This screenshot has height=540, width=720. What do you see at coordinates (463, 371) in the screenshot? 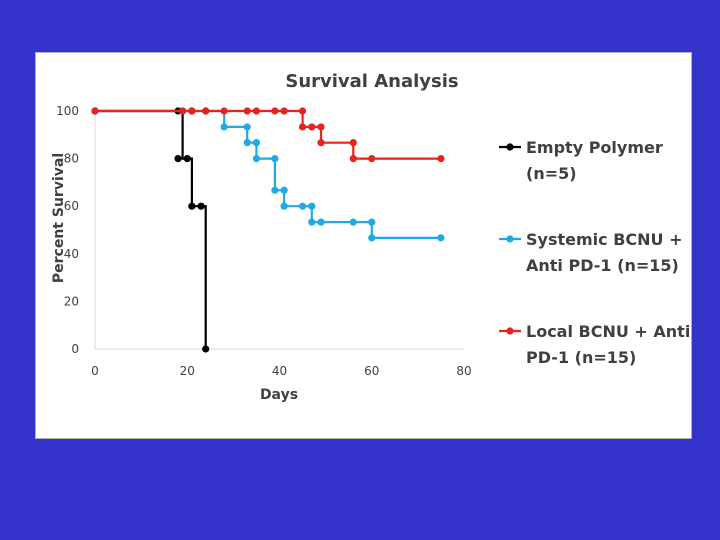
I see `x-tick-label: 80` at bounding box center [463, 371].